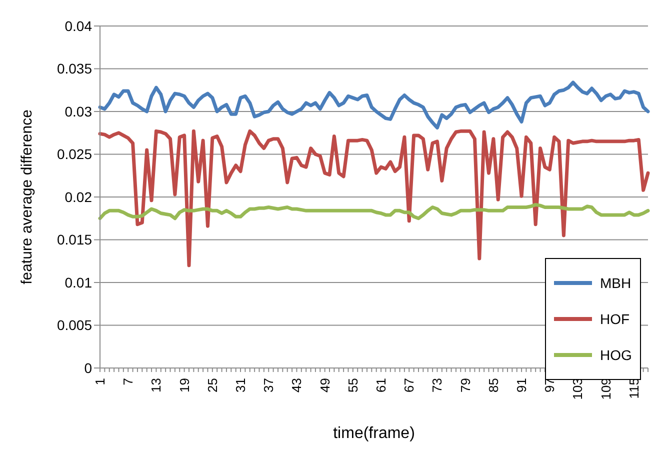 The width and height of the screenshot is (654, 450). Describe the element at coordinates (352, 385) in the screenshot. I see `x-tick-label: 55` at that location.